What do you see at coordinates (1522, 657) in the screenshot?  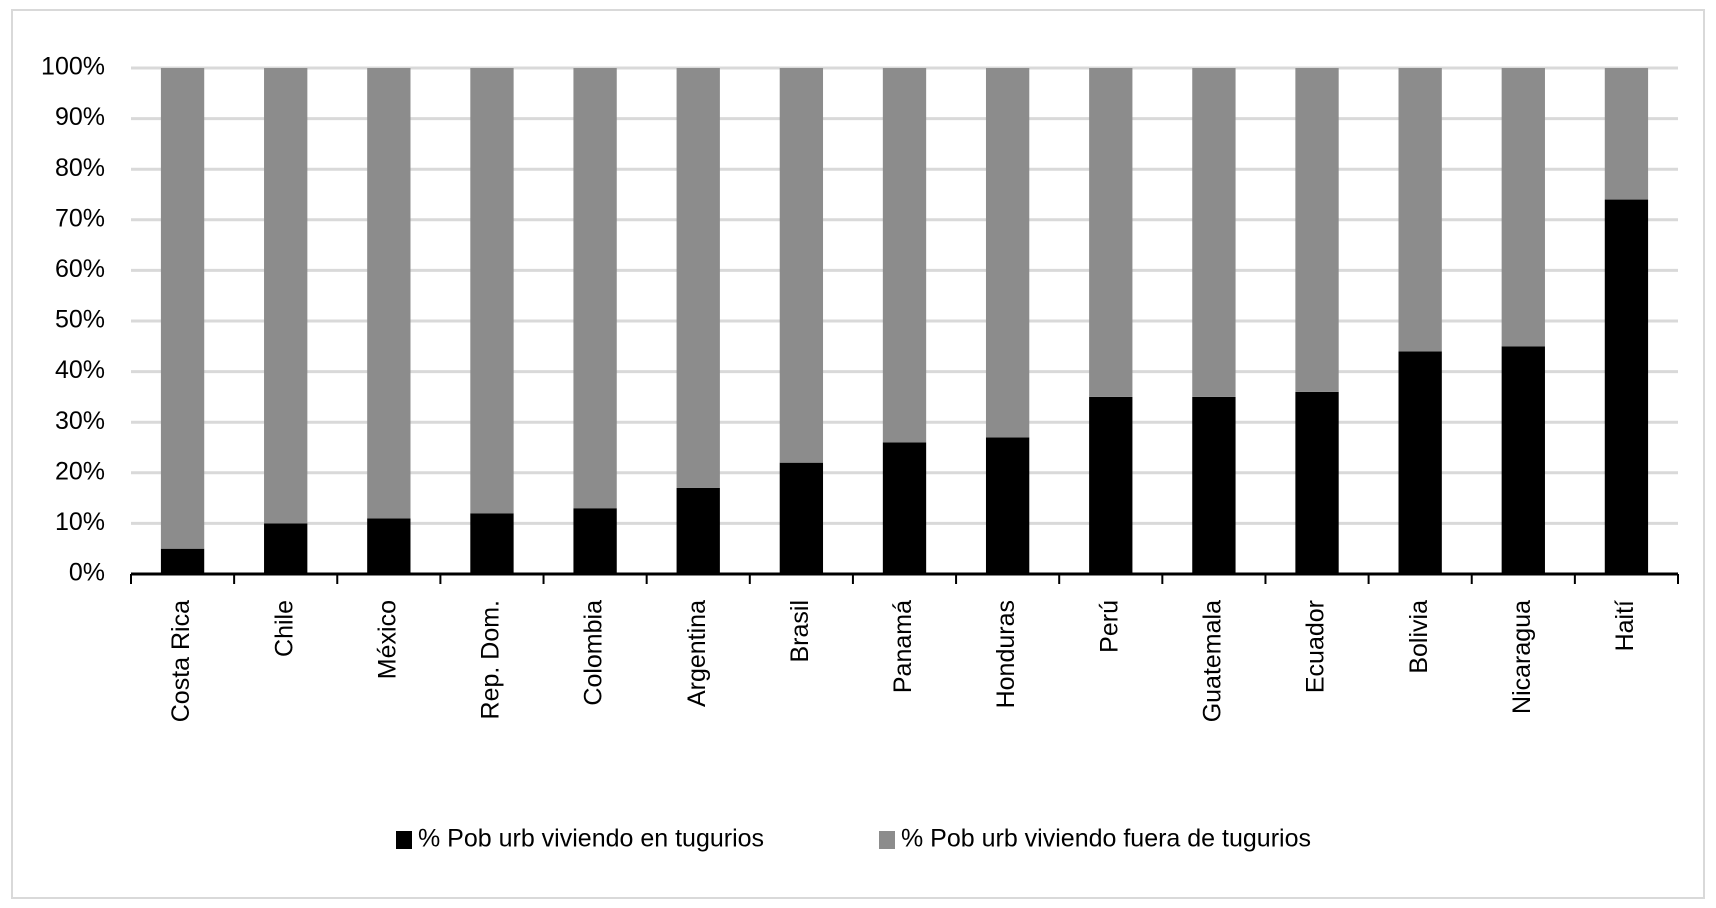 I see `x-tick-label: Nicaragua` at bounding box center [1522, 657].